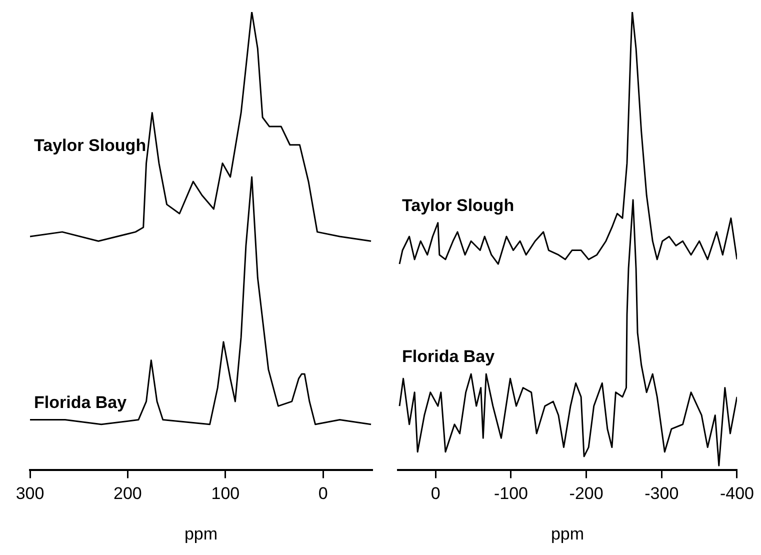 The image size is (761, 555). What do you see at coordinates (661, 494) in the screenshot?
I see `x-tick-label: -300` at bounding box center [661, 494].